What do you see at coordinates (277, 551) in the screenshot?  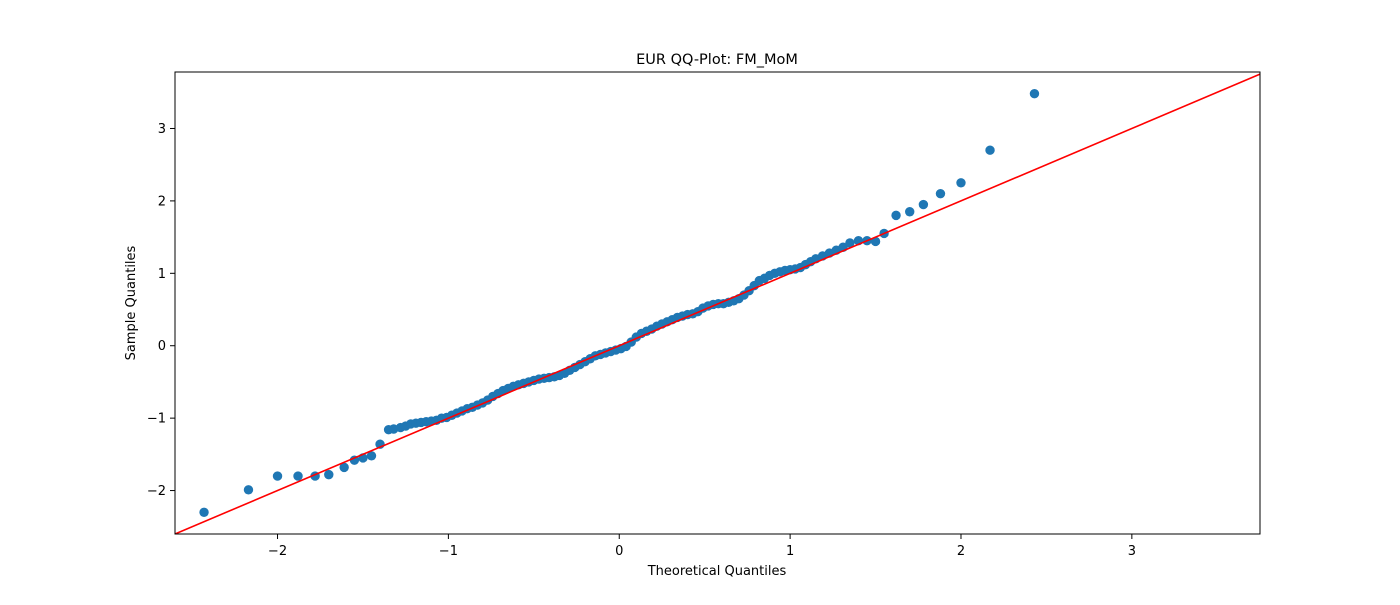 I see `x-tick-label: −2` at bounding box center [277, 551].